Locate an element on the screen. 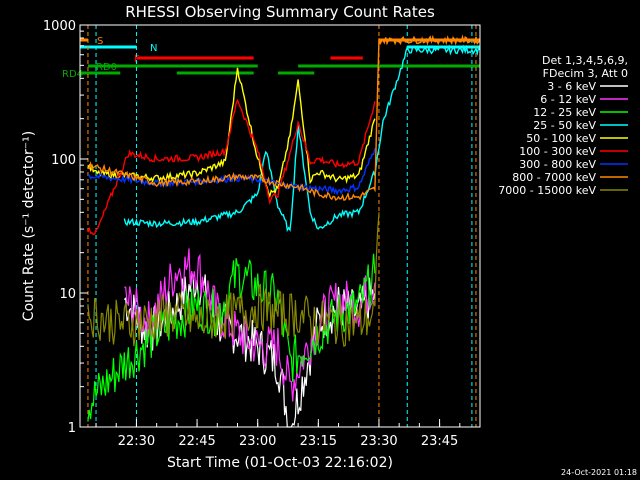 The height and width of the screenshot is (480, 640). flag-label-s: S is located at coordinates (100, 41).